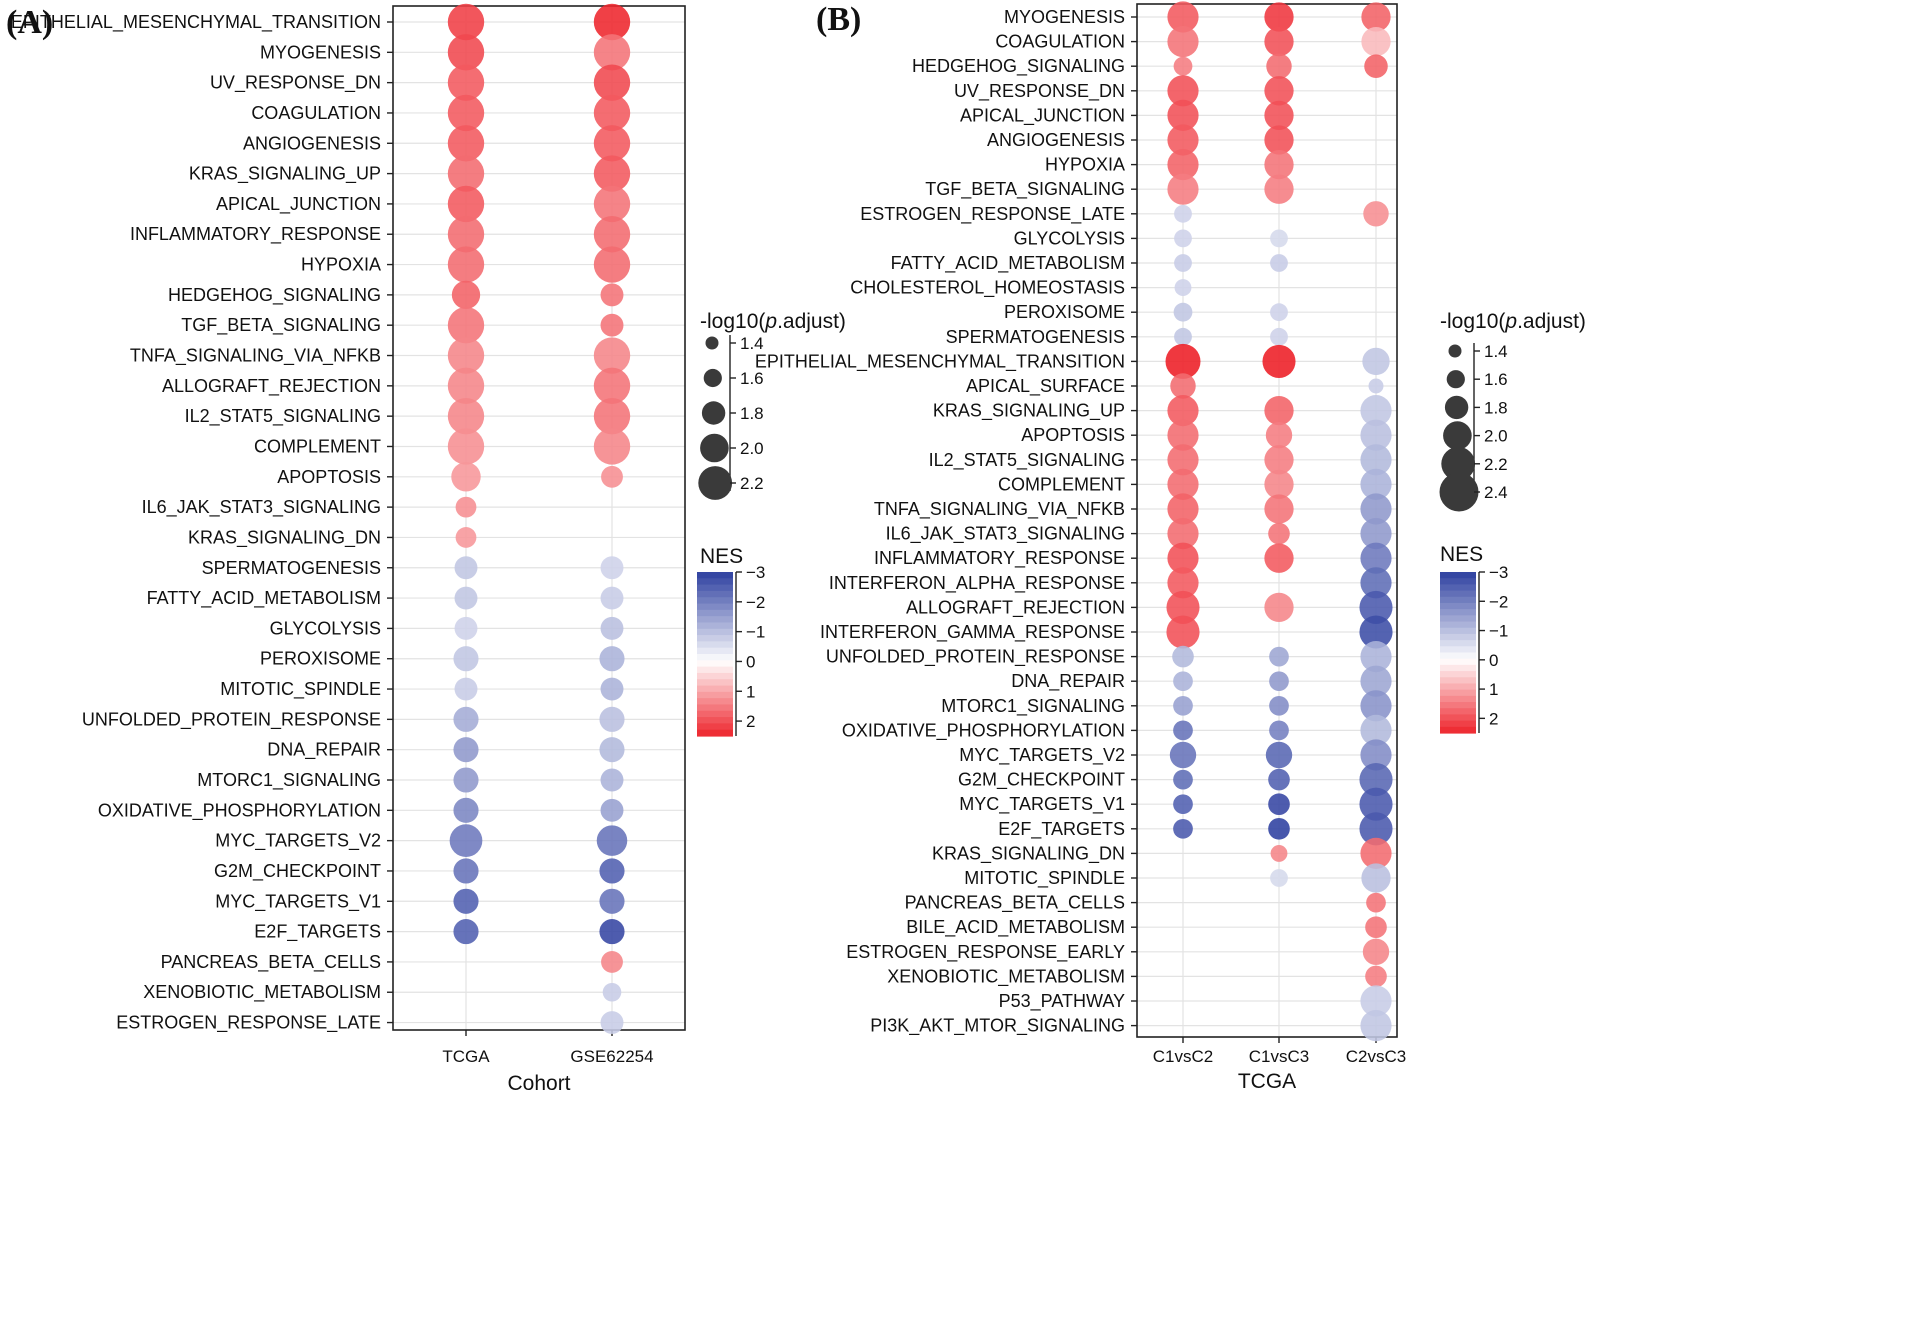 The image size is (1930, 1340). What do you see at coordinates (612, 871) in the screenshot?
I see `bubble-g2m-checkpoint-gse62254` at bounding box center [612, 871].